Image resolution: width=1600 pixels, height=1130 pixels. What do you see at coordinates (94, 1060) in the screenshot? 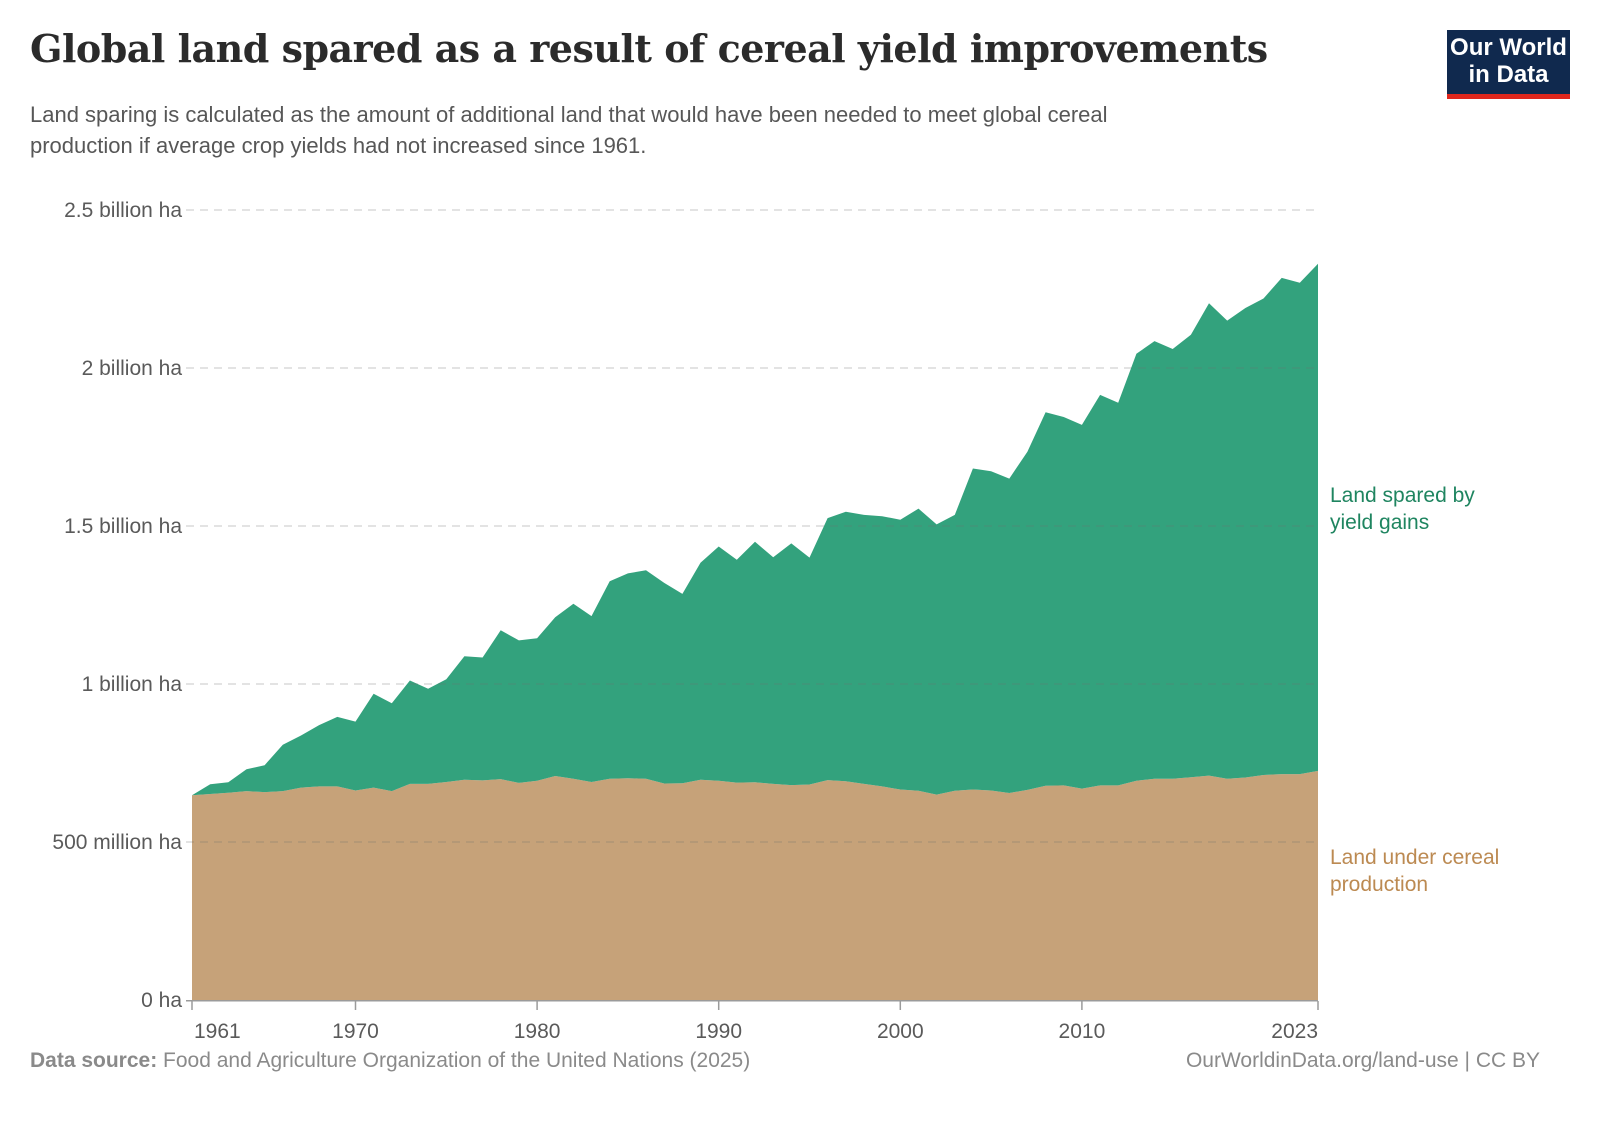
I see `data-source-label: Data source:` at bounding box center [94, 1060].